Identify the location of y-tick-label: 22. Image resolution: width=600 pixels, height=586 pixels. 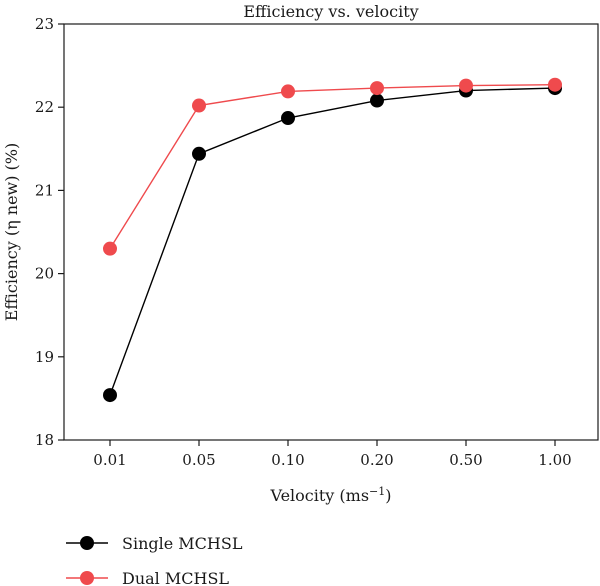
(44, 107).